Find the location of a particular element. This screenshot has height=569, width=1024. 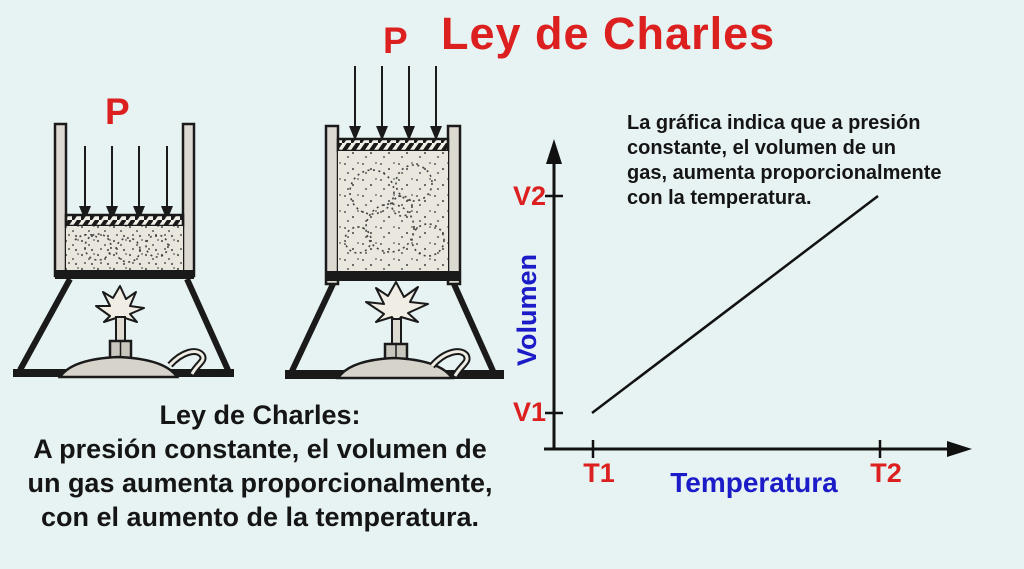

y-axis is located at coordinates (554, 294).